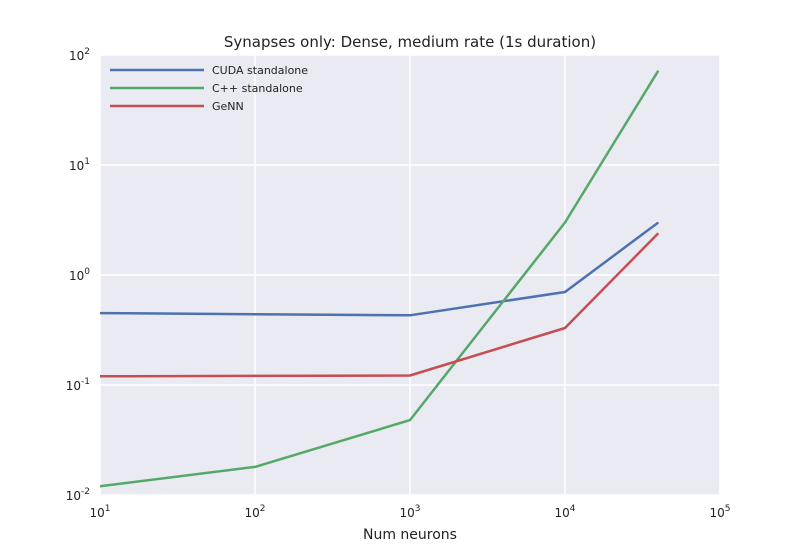 This screenshot has width=800, height=550. I want to click on series-line, so click(379, 269).